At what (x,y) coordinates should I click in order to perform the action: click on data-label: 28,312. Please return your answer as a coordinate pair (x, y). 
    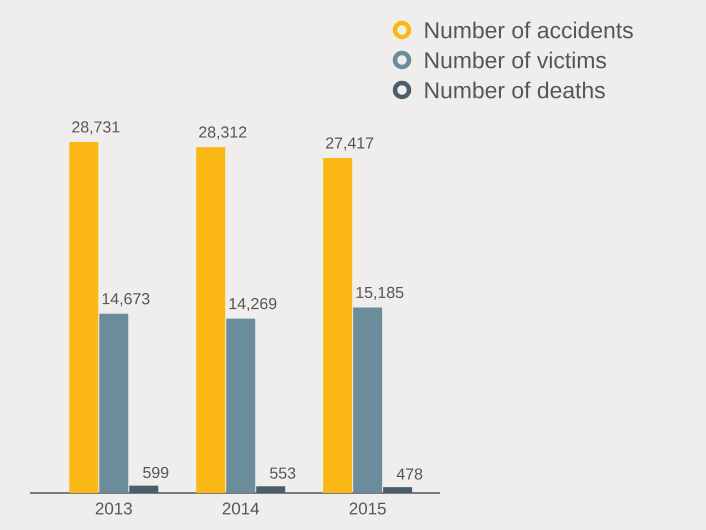
    Looking at the image, I should click on (222, 133).